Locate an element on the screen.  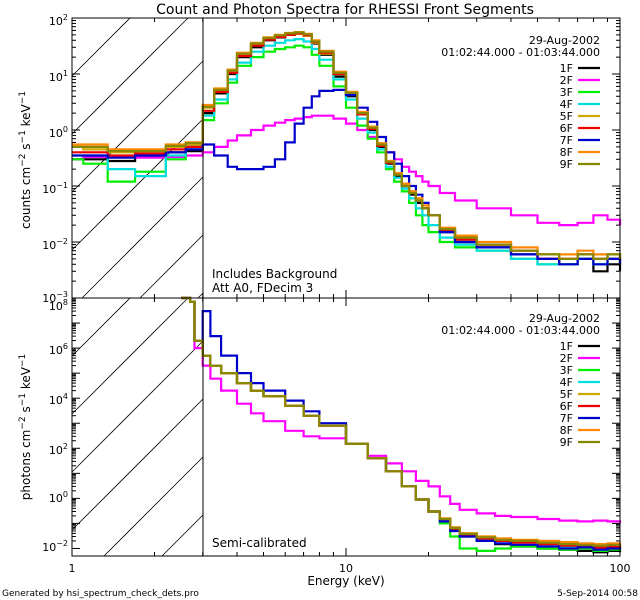
xtick-100: 100 is located at coordinates (620, 568).